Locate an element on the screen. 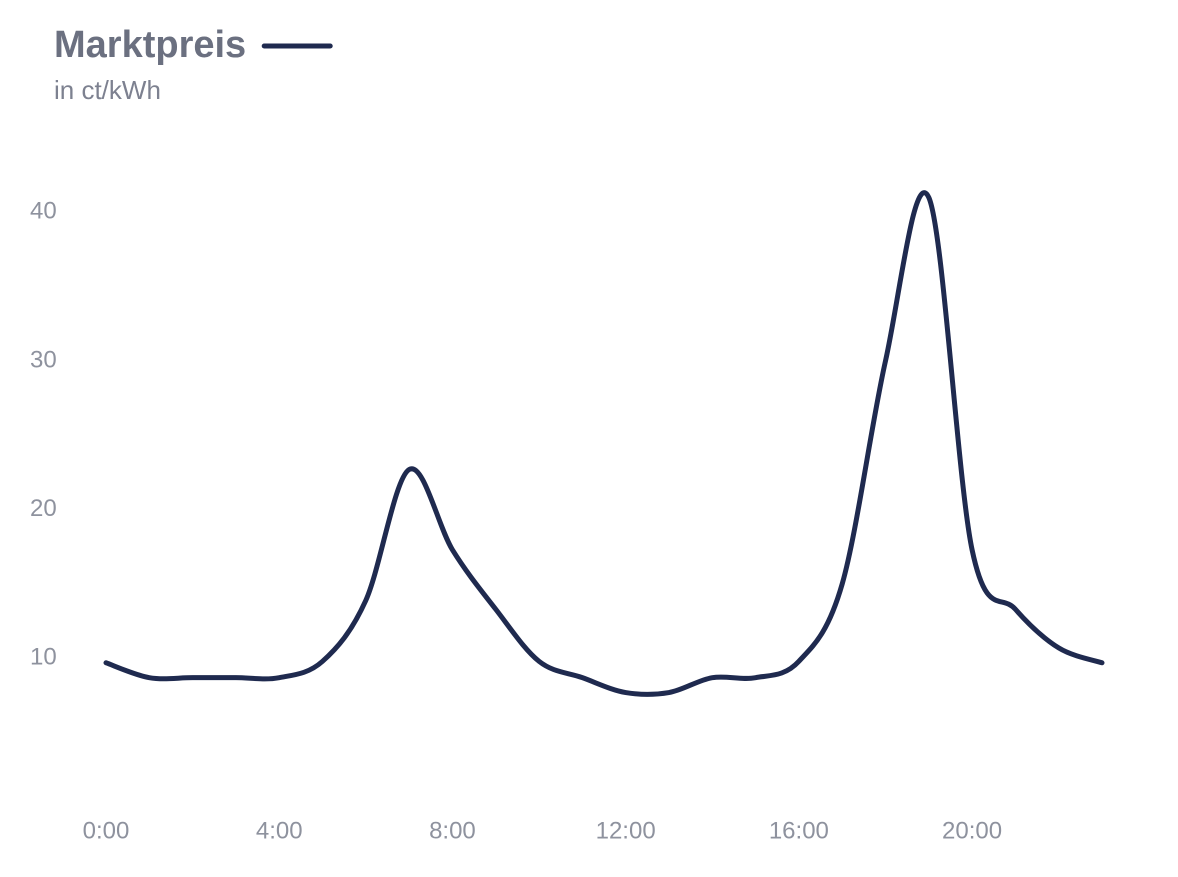 The width and height of the screenshot is (1178, 877). y-tick-label: 40 is located at coordinates (43, 211).